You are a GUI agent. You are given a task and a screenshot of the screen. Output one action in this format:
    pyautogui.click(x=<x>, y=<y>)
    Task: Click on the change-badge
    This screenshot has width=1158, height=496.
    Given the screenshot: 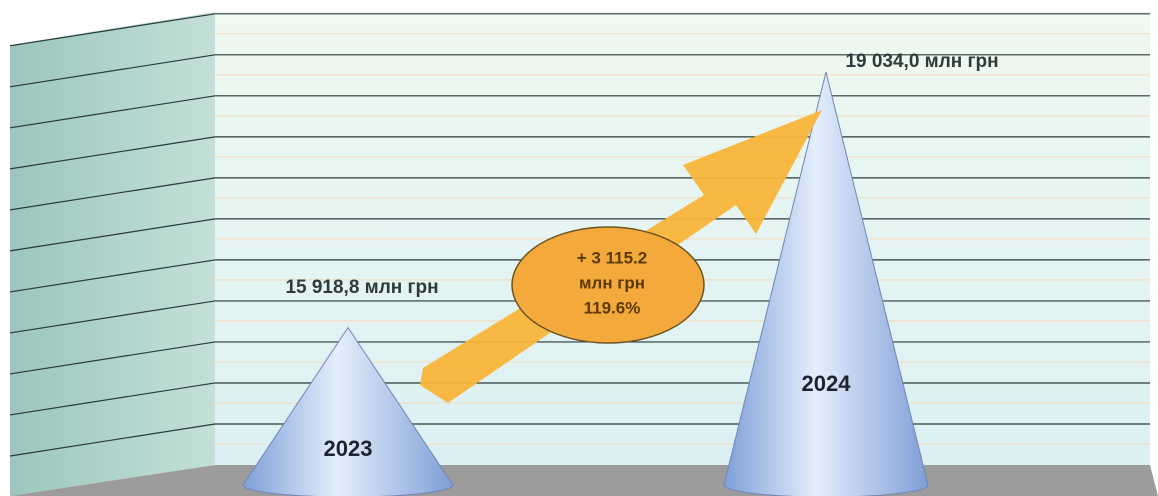 What is the action you would take?
    pyautogui.click(x=608, y=285)
    